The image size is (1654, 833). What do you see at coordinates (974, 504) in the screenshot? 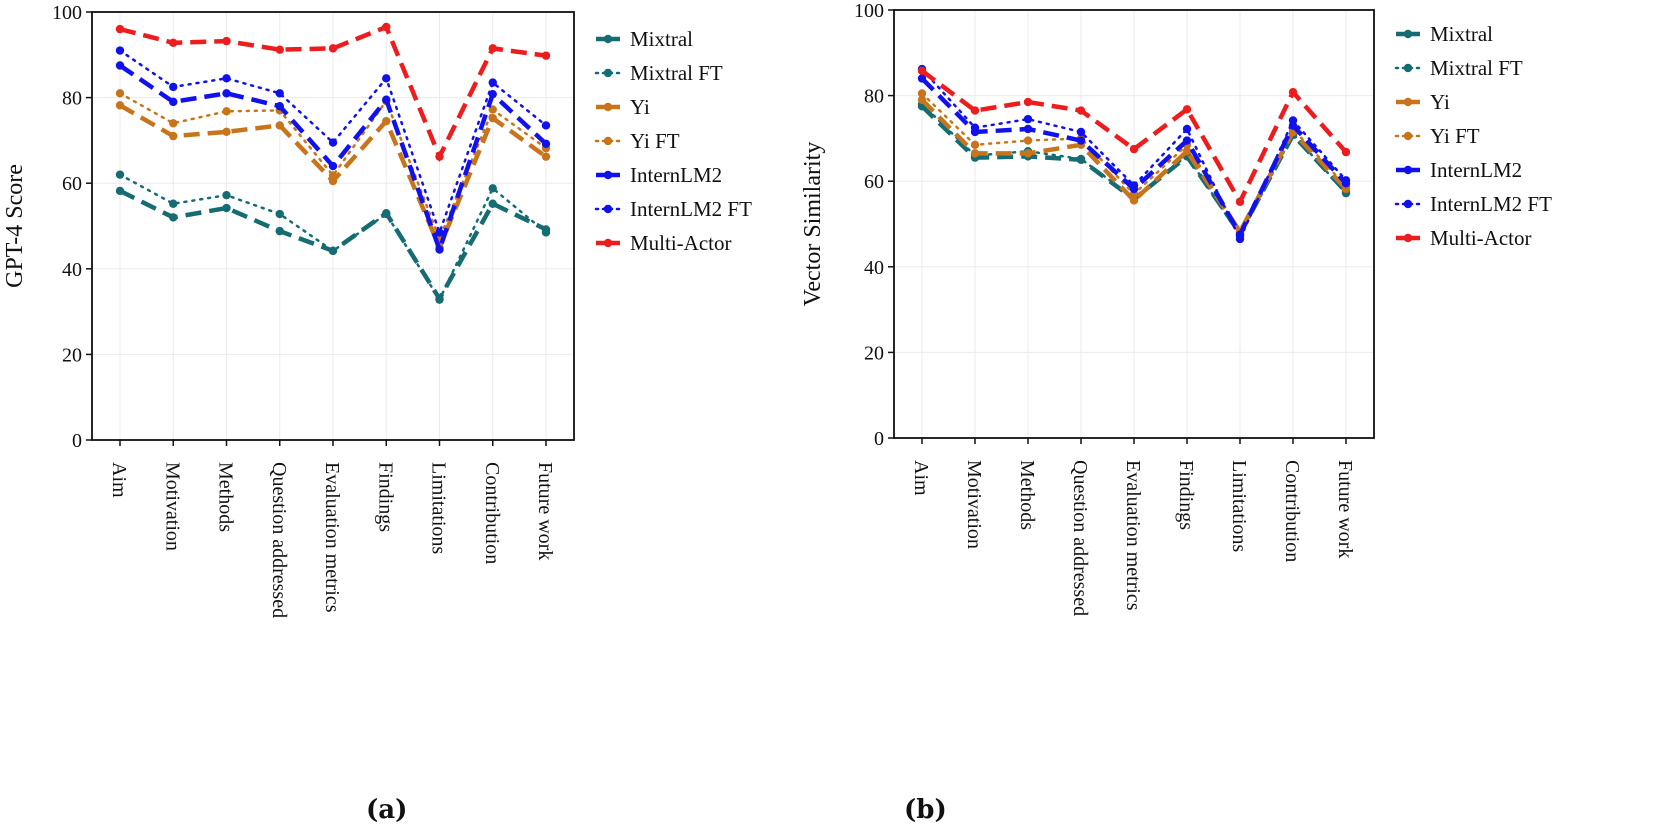
I see `x-tick-label-motivation: Motivation` at bounding box center [974, 504].